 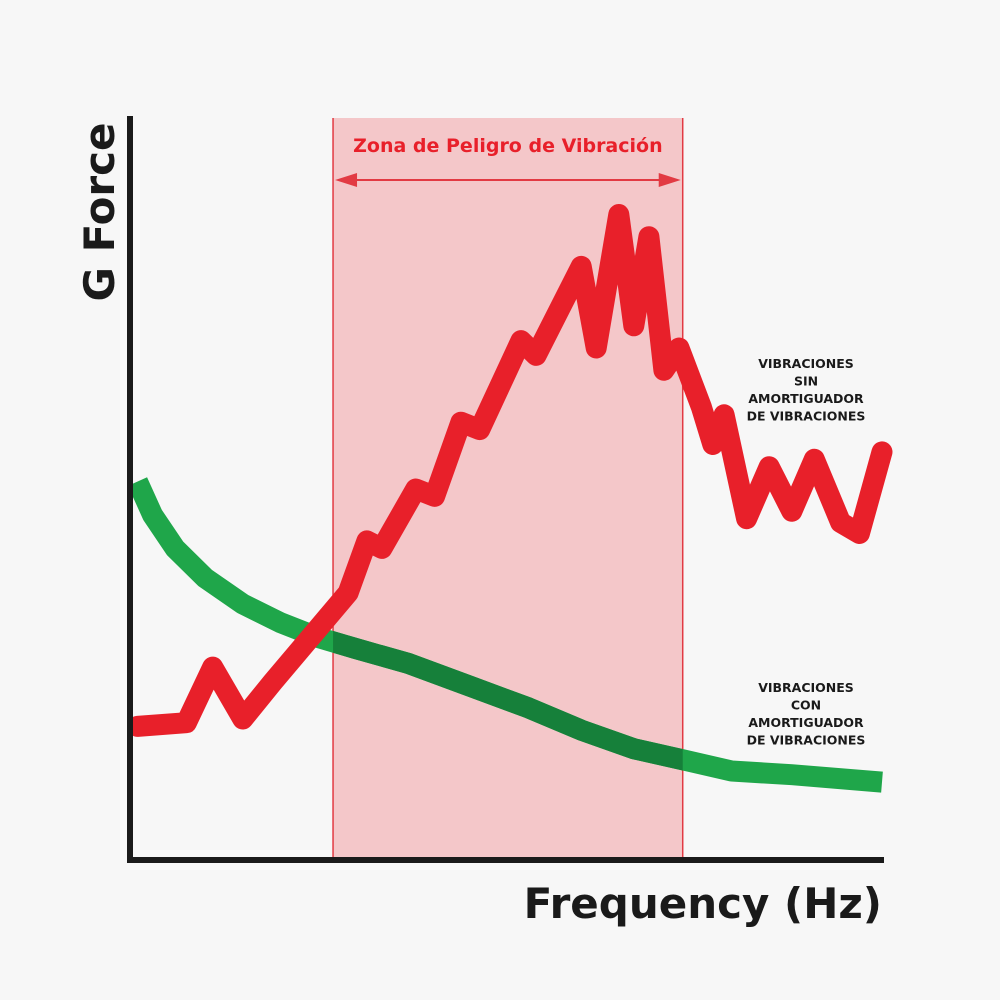 What do you see at coordinates (806, 416) in the screenshot?
I see `series-without-damper-label-line-3: DE VIBRACIONES` at bounding box center [806, 416].